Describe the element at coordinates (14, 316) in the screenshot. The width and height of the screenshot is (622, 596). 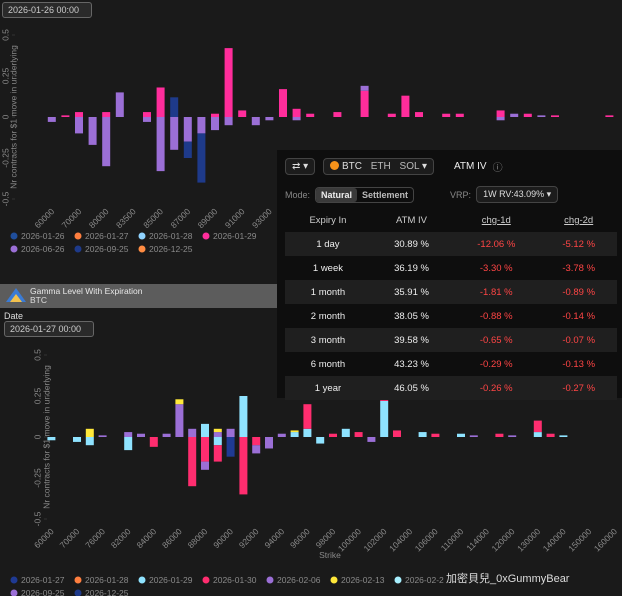
I see `date-label: Date` at that location.